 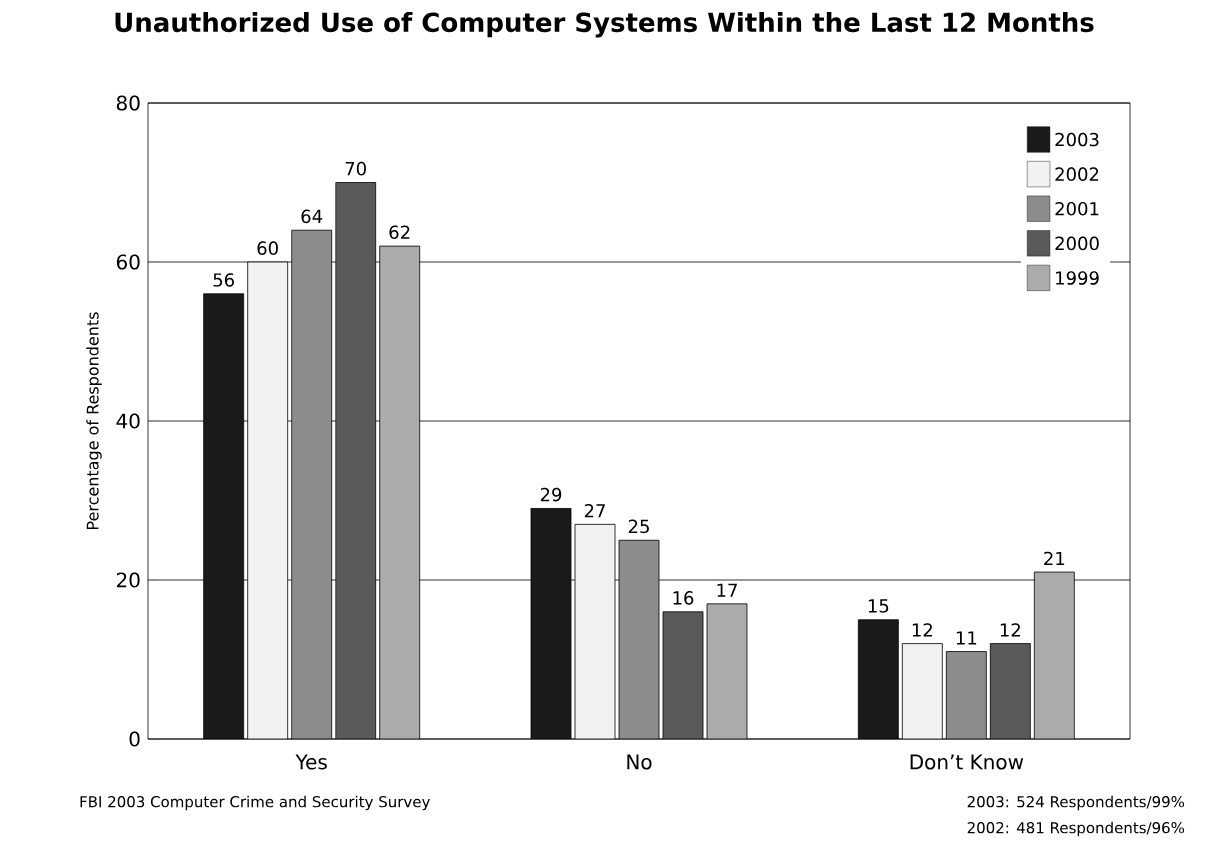 I want to click on x-tick-label: No, so click(x=639, y=762).